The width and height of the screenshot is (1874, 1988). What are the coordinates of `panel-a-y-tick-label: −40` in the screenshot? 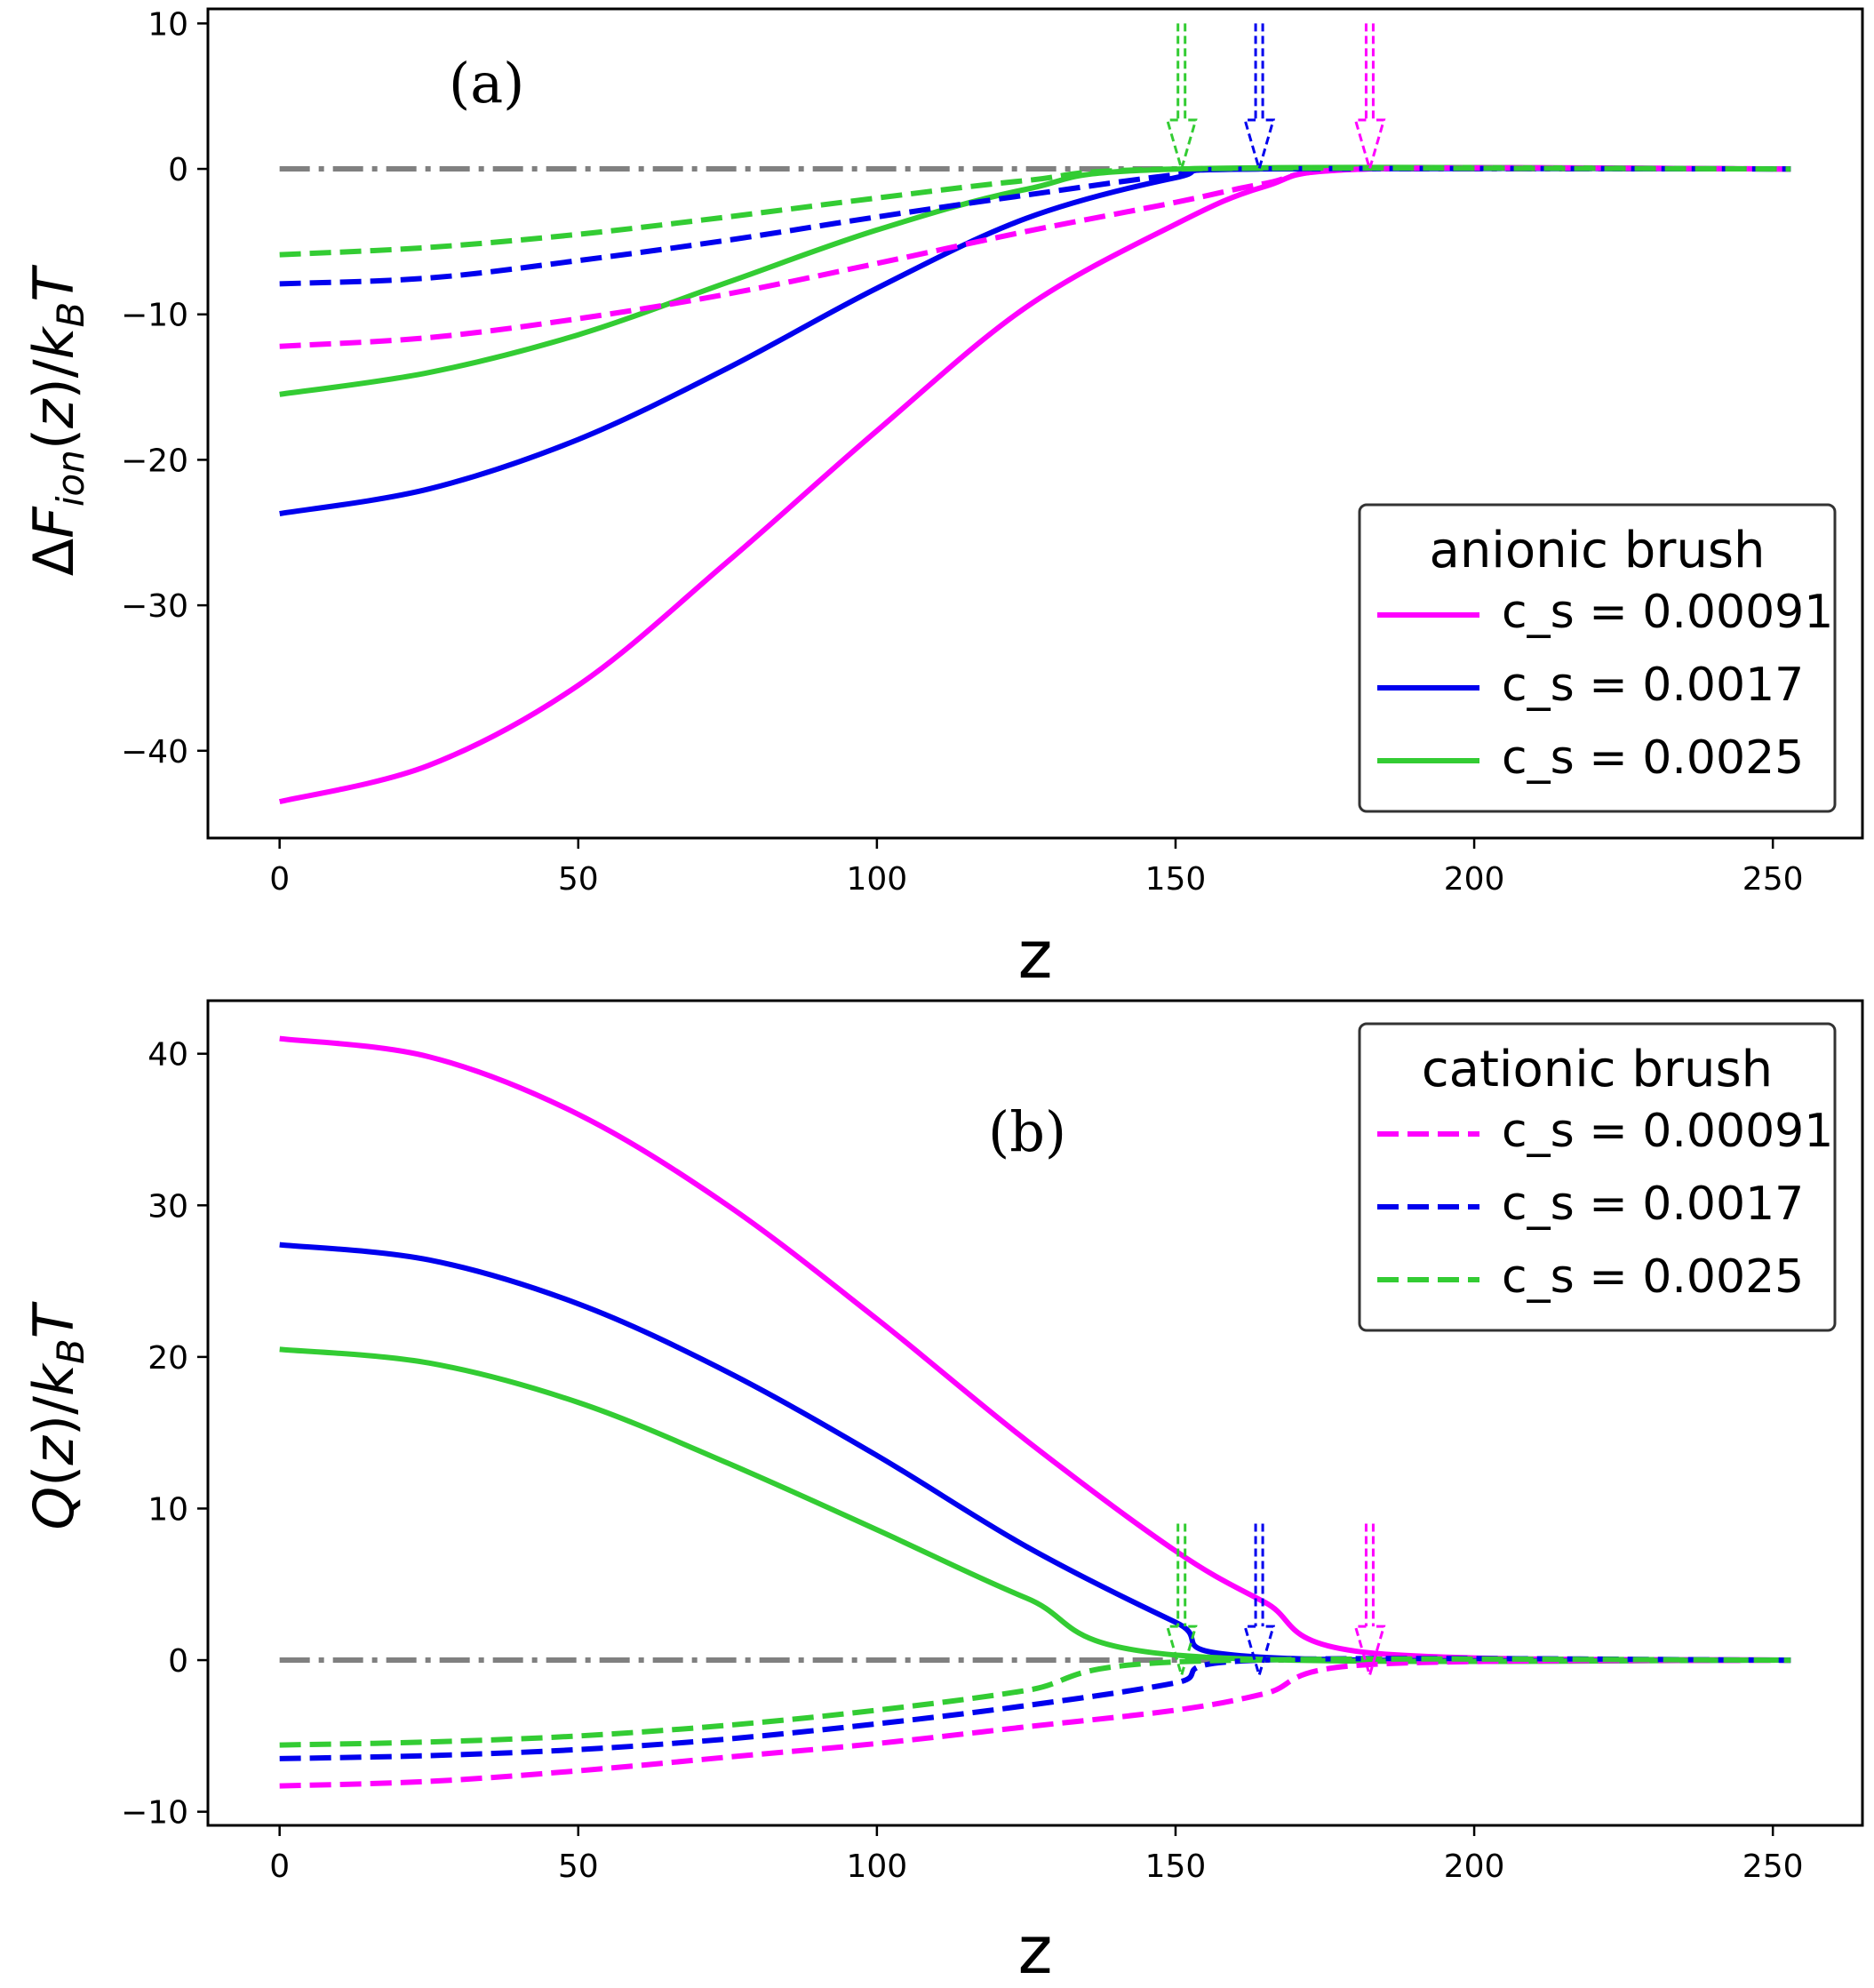 It's located at (155, 752).